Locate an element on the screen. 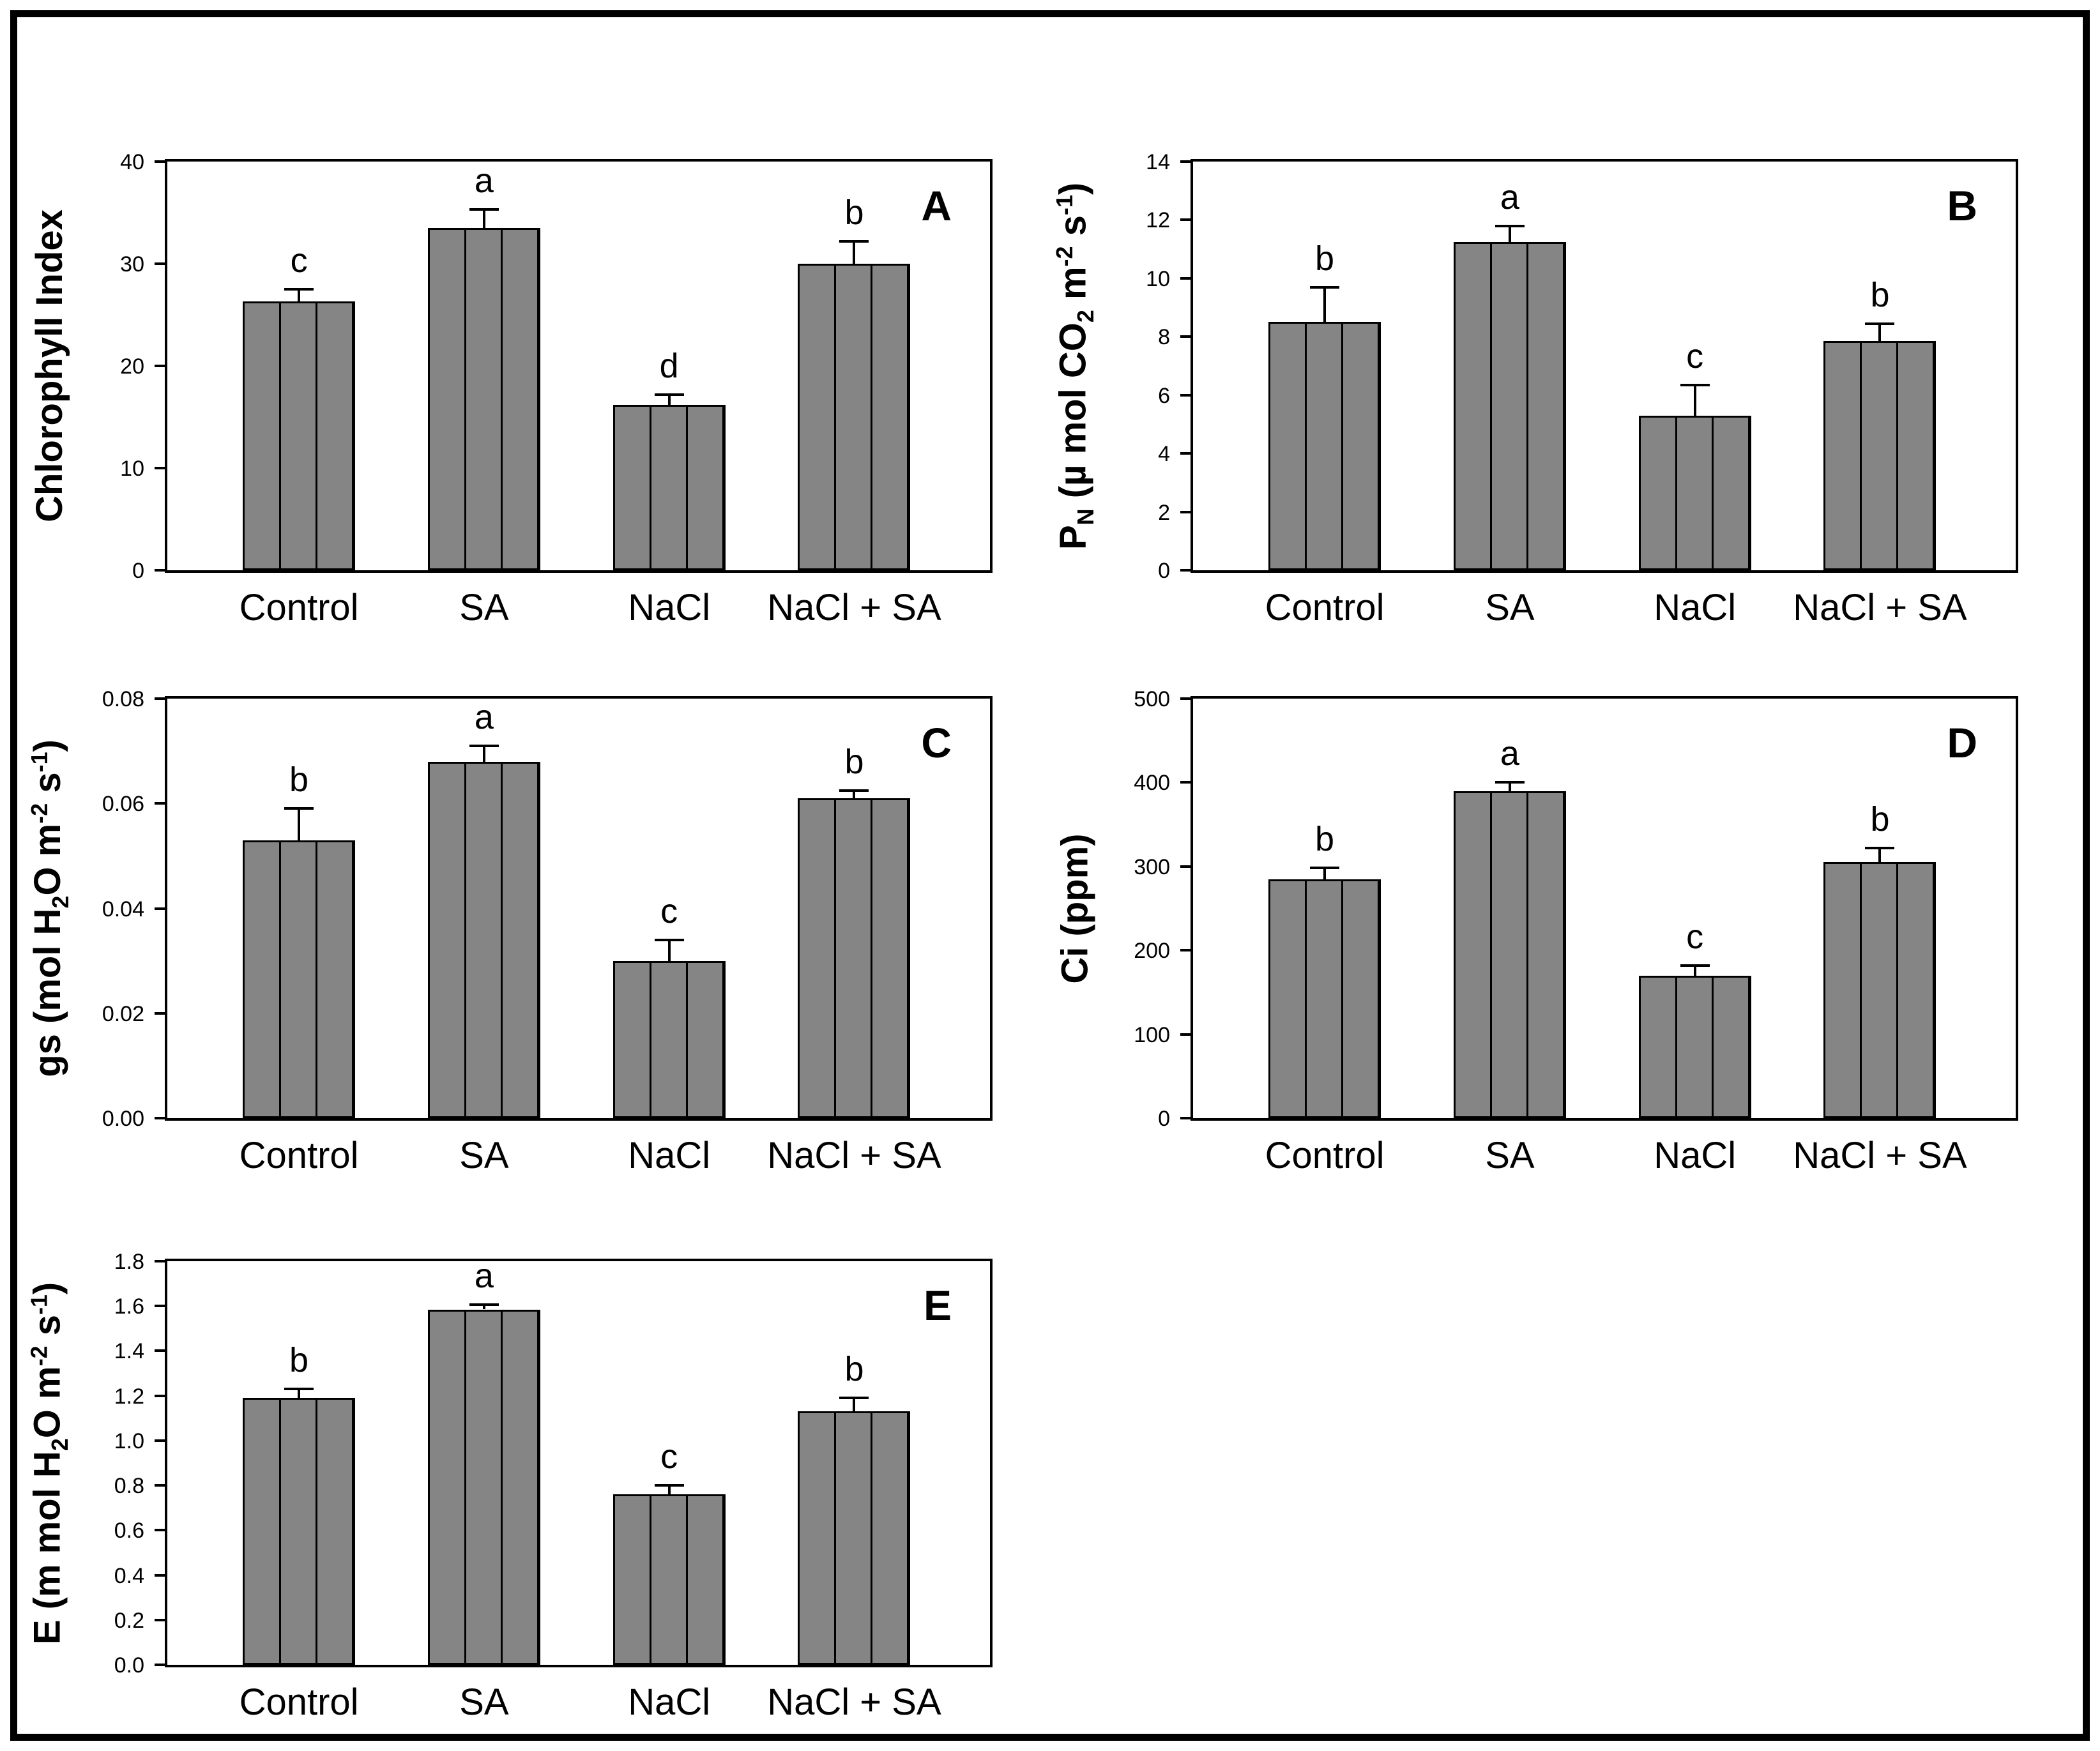  y-tick-label: 0.04 is located at coordinates (123, 909).